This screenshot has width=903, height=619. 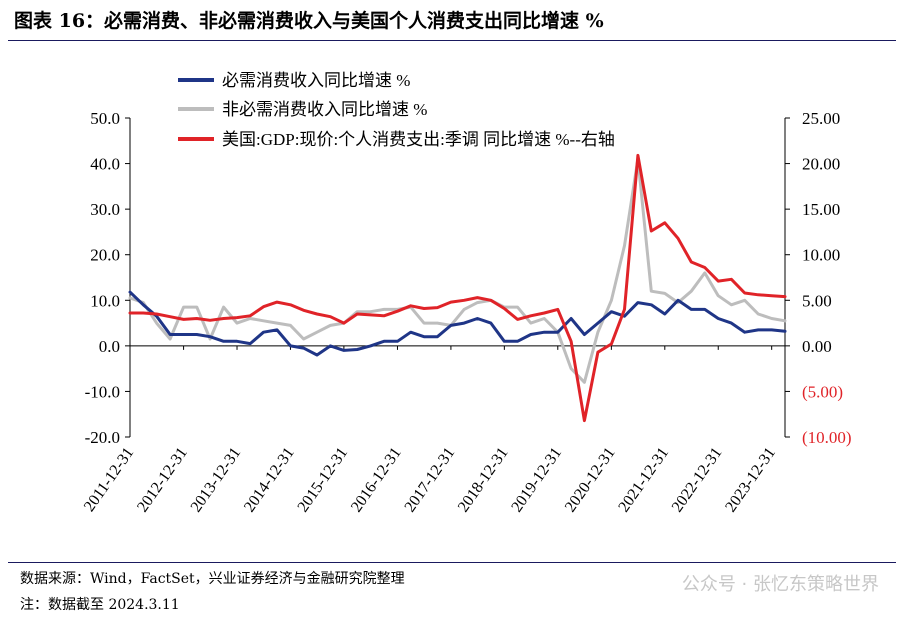 I want to click on x-axis-tick-label: 2015-12-31, so click(x=322, y=480).